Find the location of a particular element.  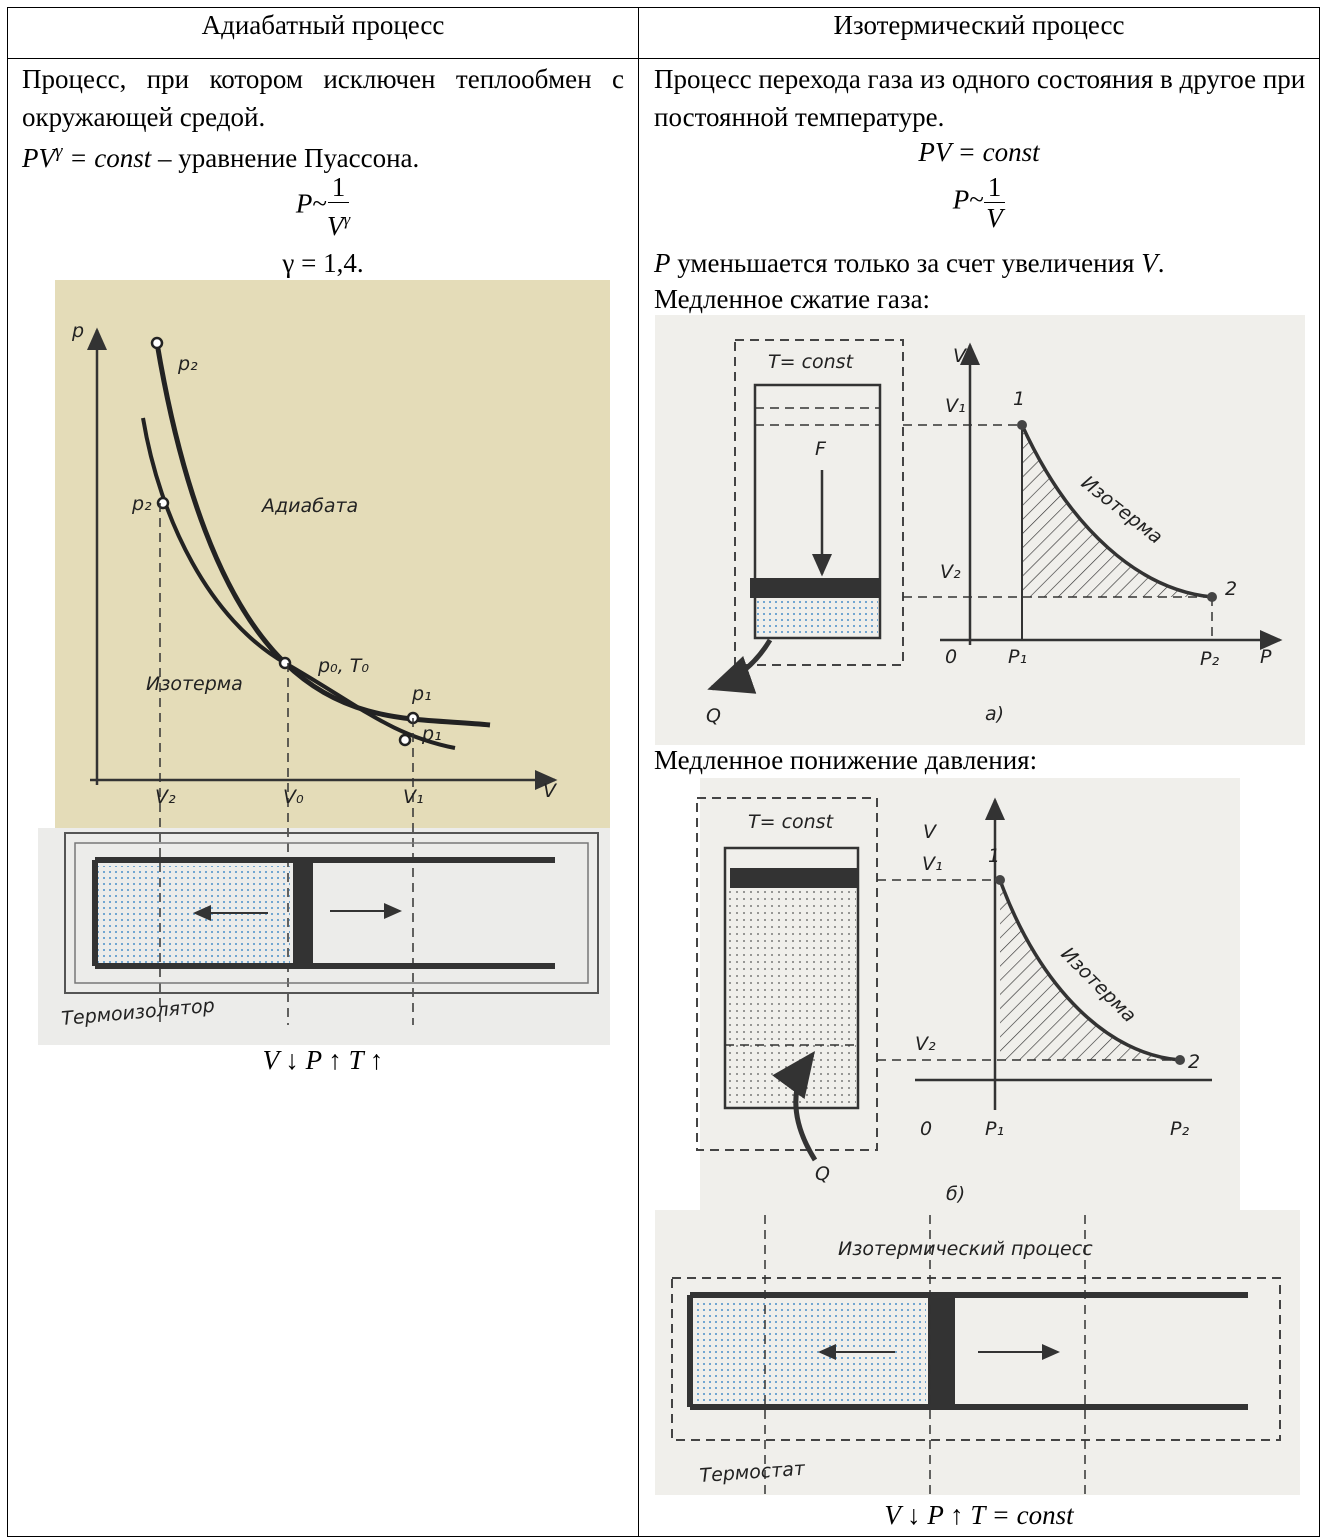

formula: P~ 1 Vγ is located at coordinates (323, 206).